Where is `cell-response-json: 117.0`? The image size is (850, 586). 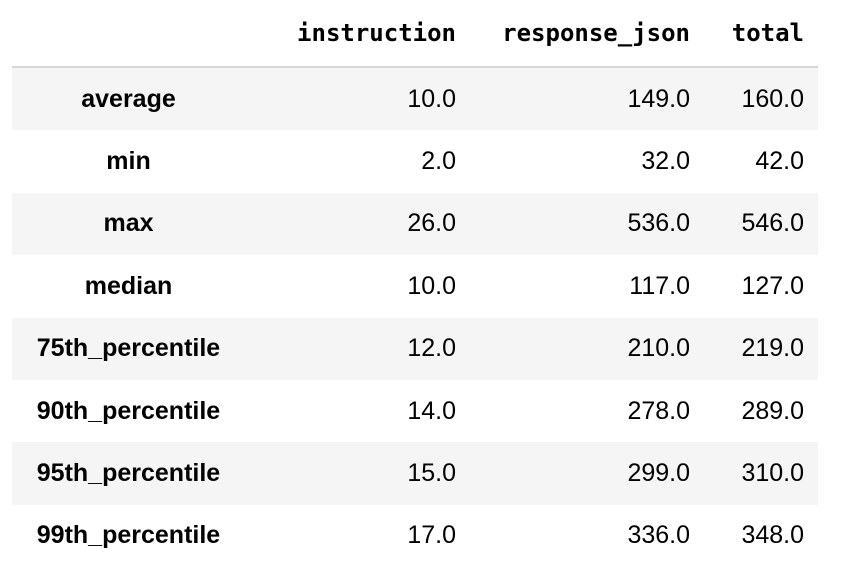 cell-response-json: 117.0 is located at coordinates (659, 285).